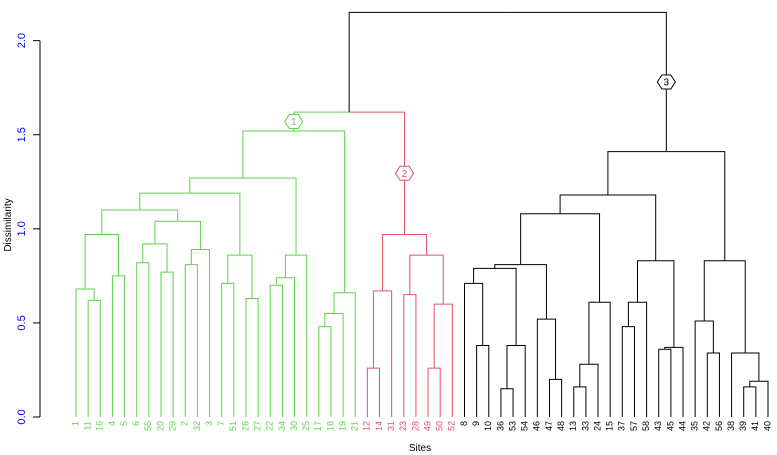 The height and width of the screenshot is (455, 777). Describe the element at coordinates (257, 426) in the screenshot. I see `leaf-label: 27` at that location.